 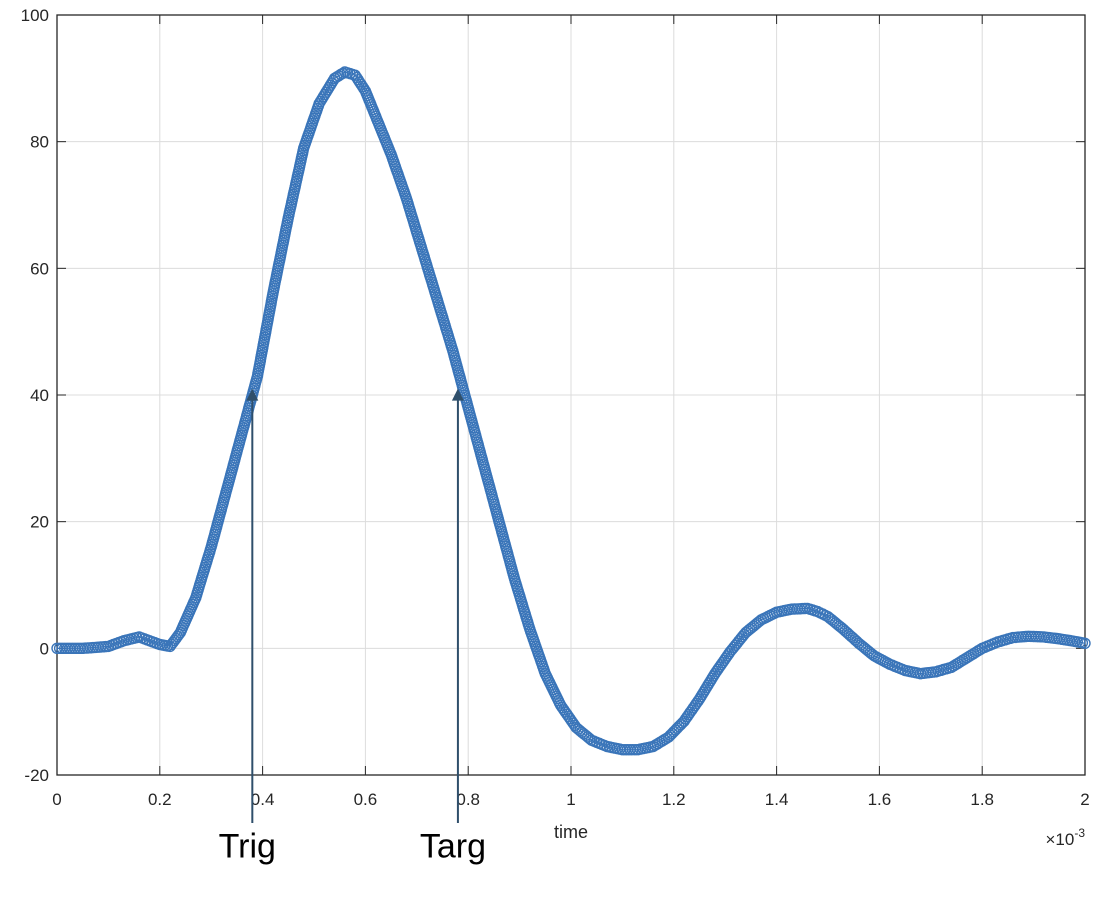 What do you see at coordinates (1079, 833) in the screenshot?
I see `x-exponent-power: -3` at bounding box center [1079, 833].